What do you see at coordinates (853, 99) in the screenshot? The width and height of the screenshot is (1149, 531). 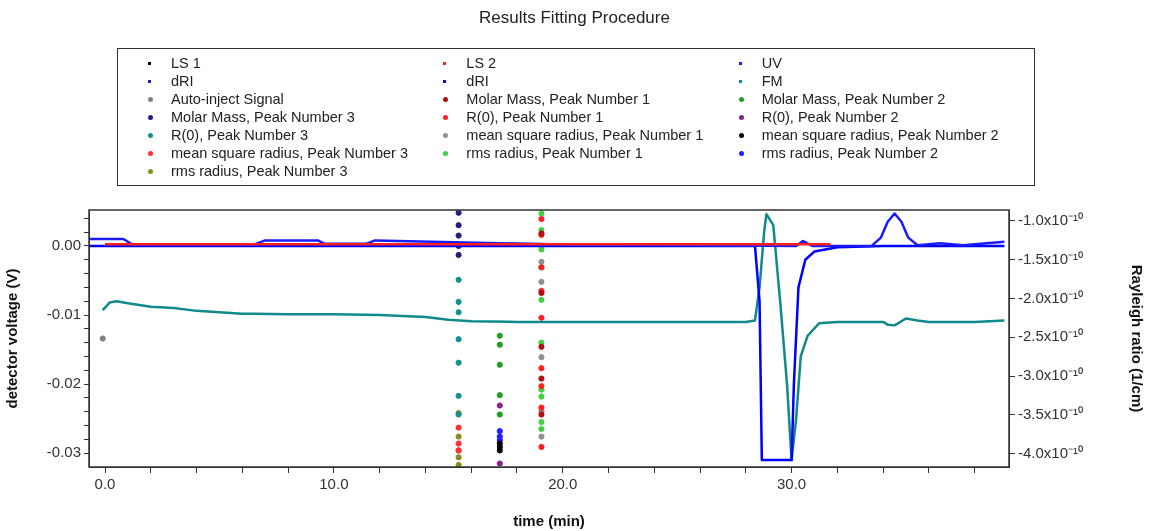 I see `legend-label: Molar Mass, Peak Number 2` at bounding box center [853, 99].